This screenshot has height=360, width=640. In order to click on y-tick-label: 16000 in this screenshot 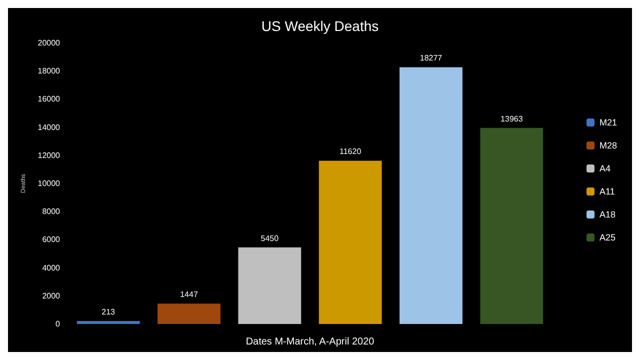, I will do `click(49, 99)`.